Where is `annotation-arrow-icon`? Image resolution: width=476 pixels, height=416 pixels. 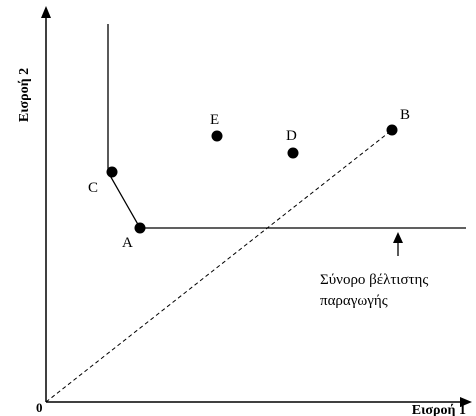 annotation-arrow-icon is located at coordinates (398, 237).